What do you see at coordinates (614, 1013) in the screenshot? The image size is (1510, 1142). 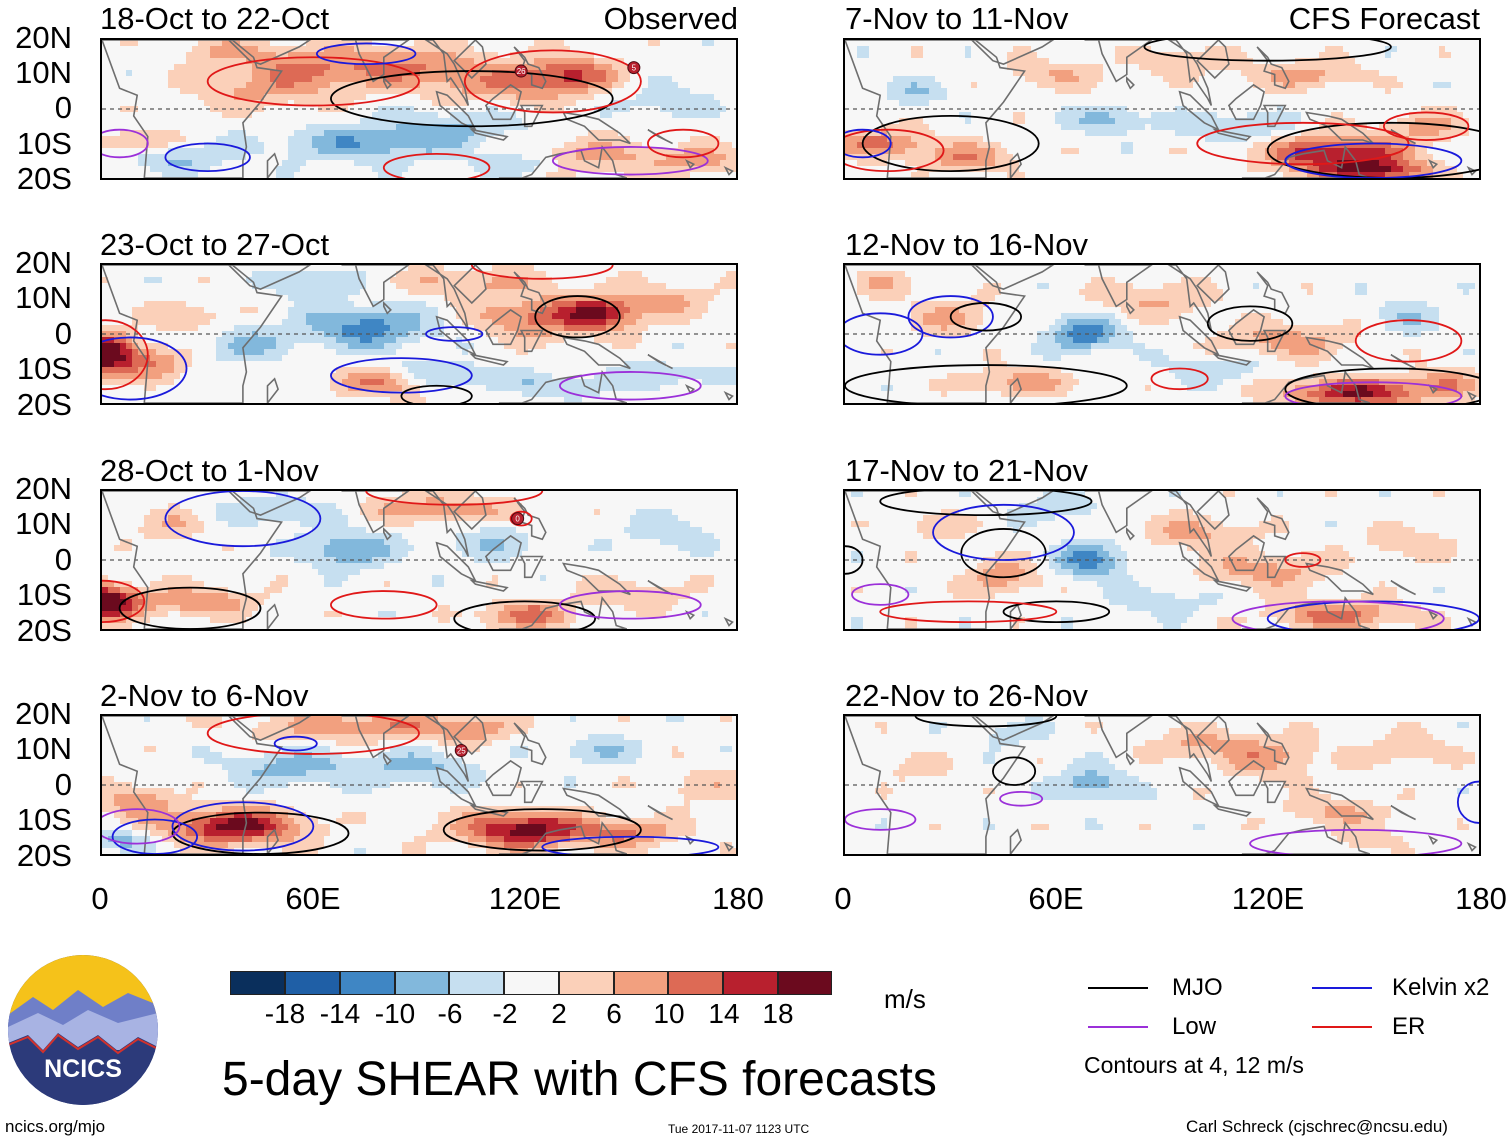 I see `colorbar-tick: 6` at bounding box center [614, 1013].